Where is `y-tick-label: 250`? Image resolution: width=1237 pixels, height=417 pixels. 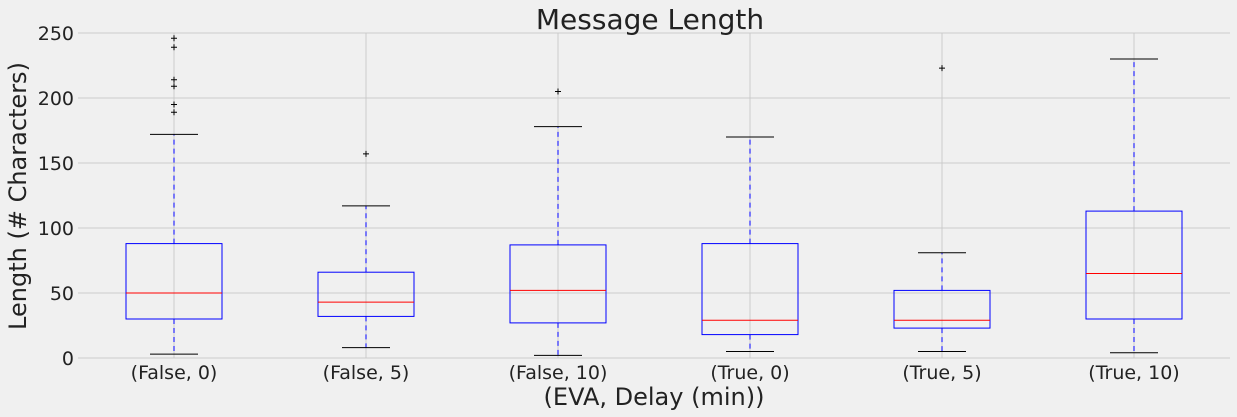 y-tick-label: 250 is located at coordinates (56, 34).